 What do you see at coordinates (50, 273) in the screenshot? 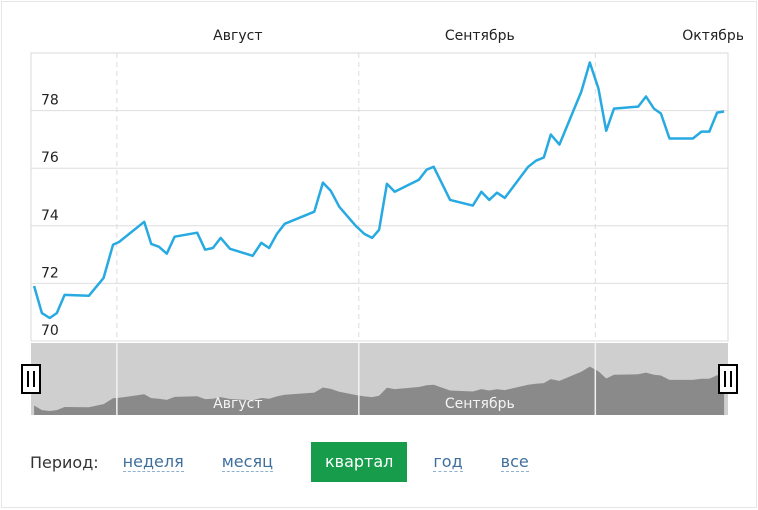
I see `y-tick-label: 72` at bounding box center [50, 273].